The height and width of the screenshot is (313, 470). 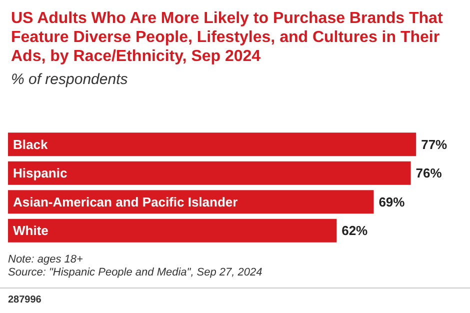 I want to click on text: 287996, so click(x=25, y=300).